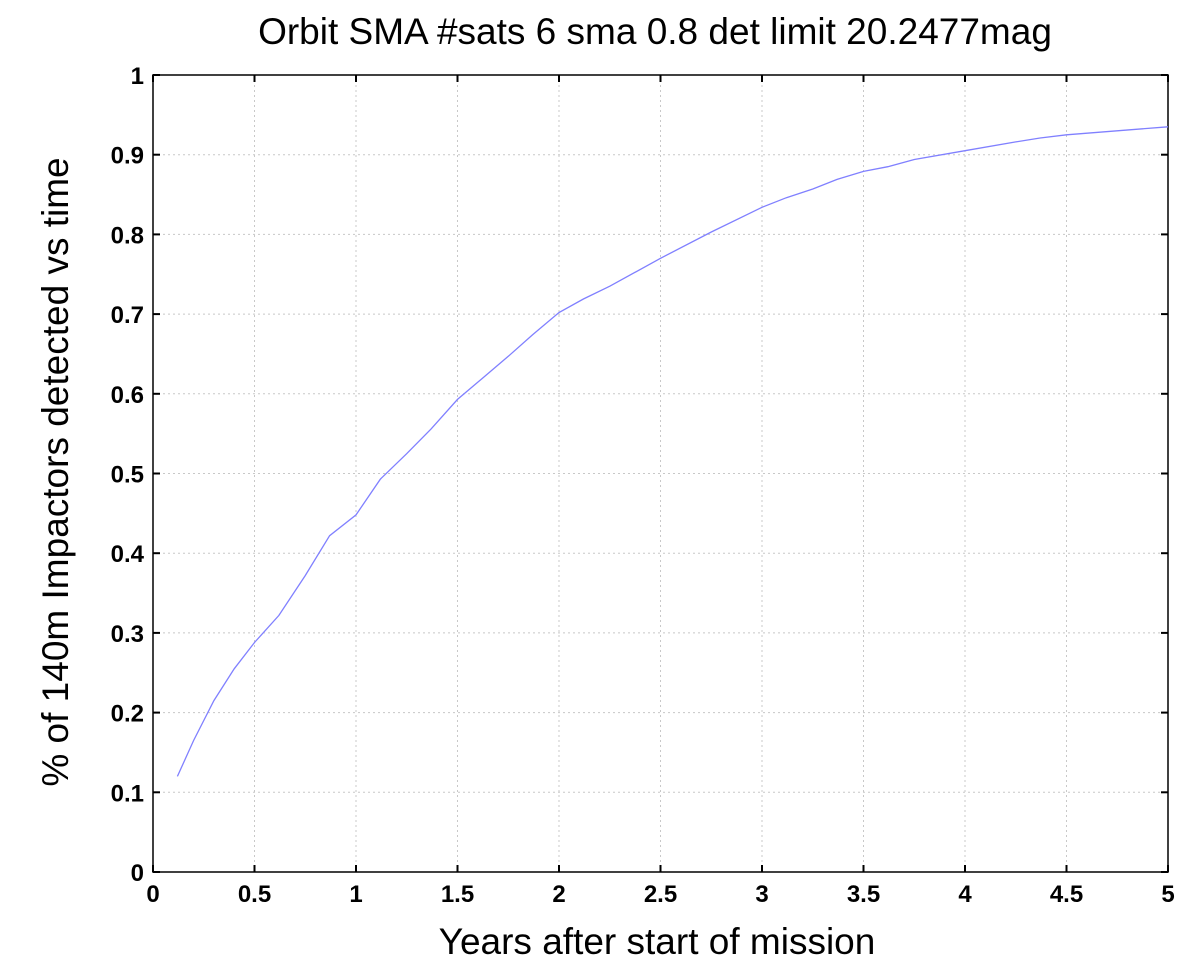  Describe the element at coordinates (137, 873) in the screenshot. I see `y-tick-label: 0` at that location.